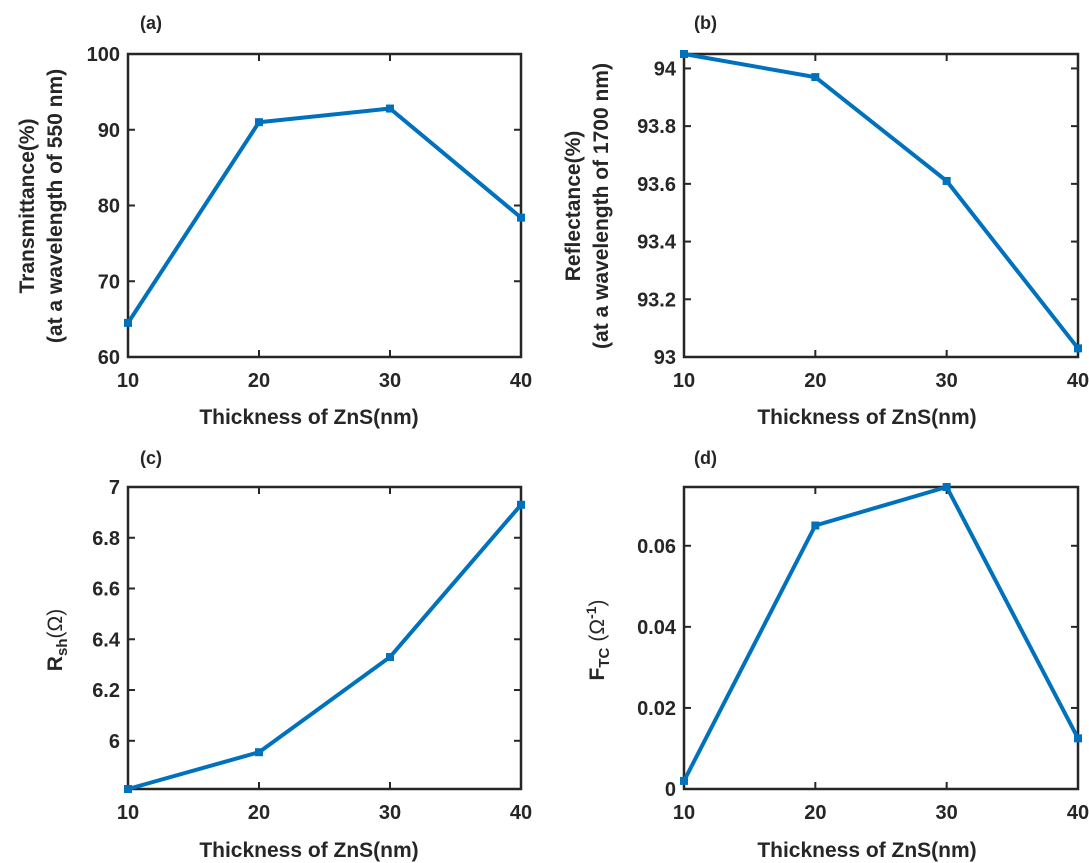 The height and width of the screenshot is (863, 1089). Describe the element at coordinates (705, 23) in the screenshot. I see `panel-label: (b)` at that location.